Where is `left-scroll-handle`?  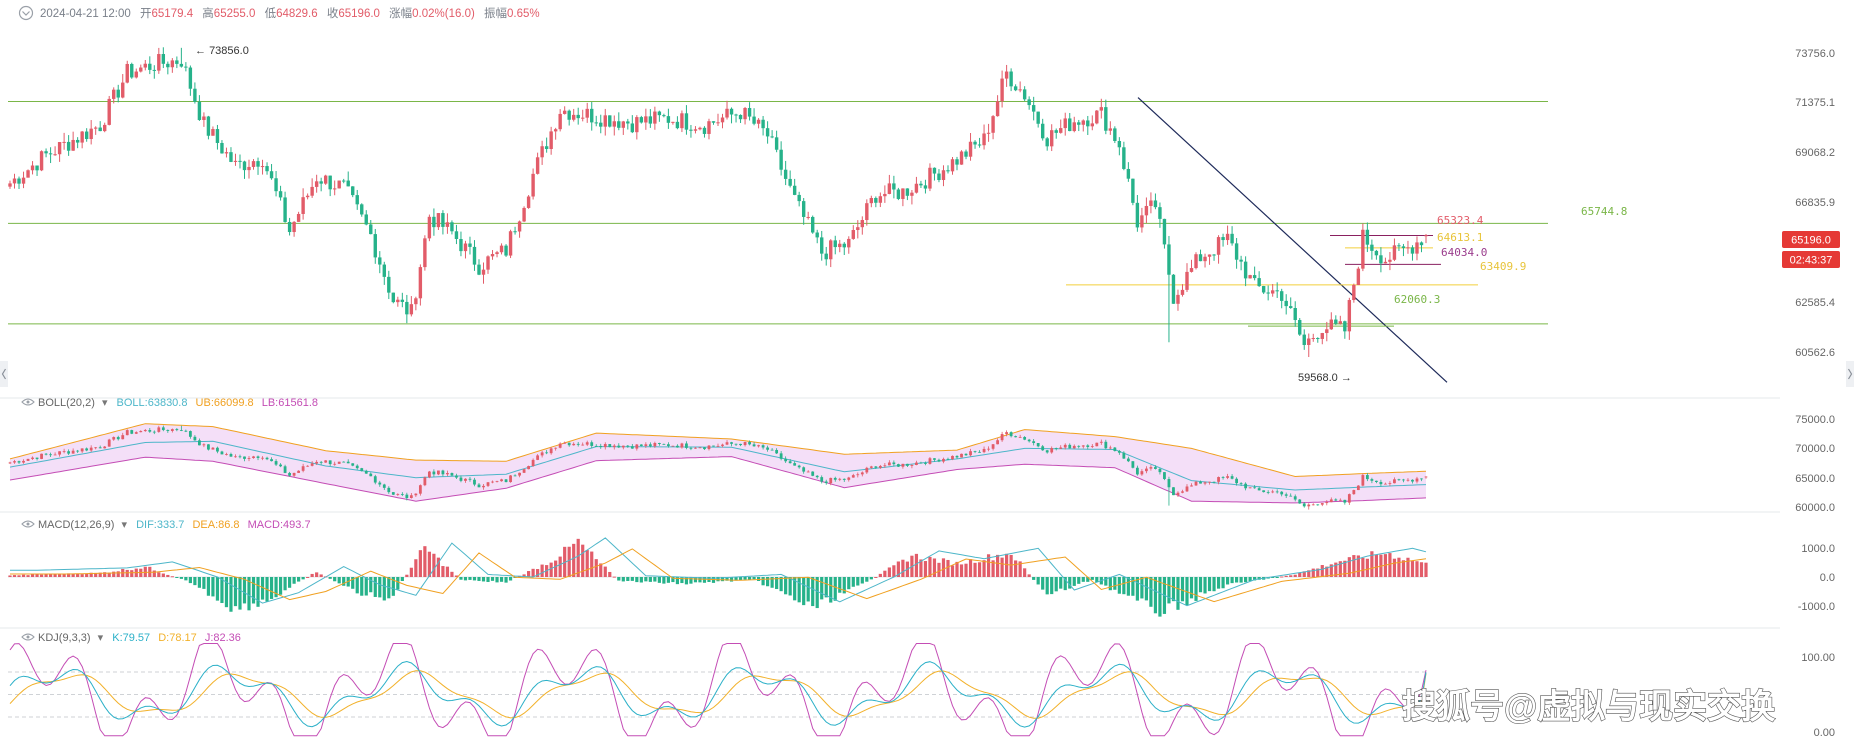 left-scroll-handle is located at coordinates (4, 374).